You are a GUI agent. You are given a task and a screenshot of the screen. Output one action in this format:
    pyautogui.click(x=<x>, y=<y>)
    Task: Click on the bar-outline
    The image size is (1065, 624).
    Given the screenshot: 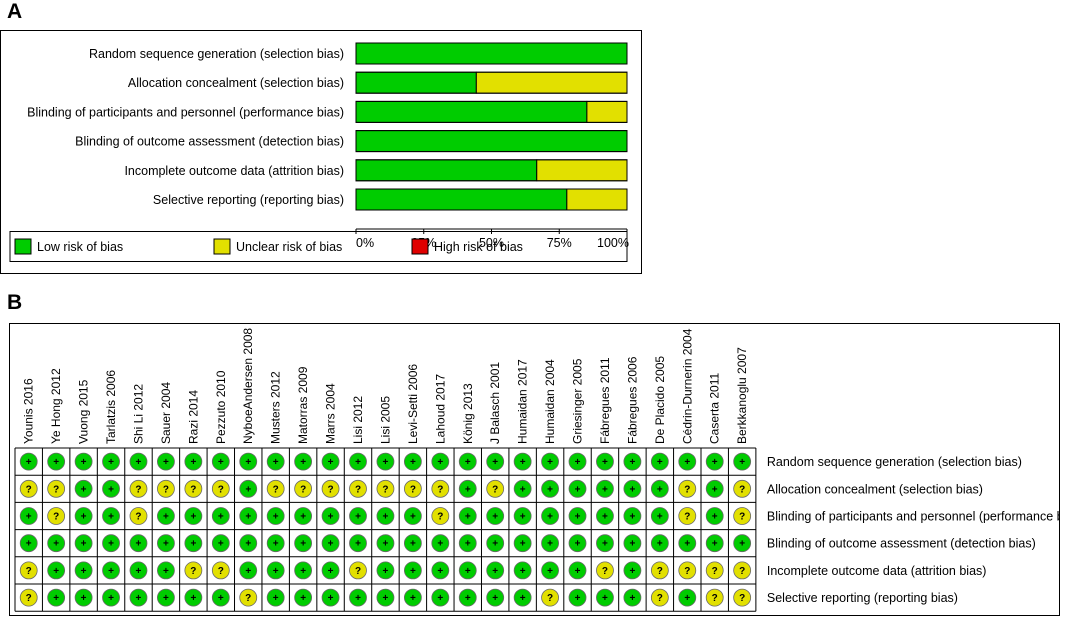 What is the action you would take?
    pyautogui.click(x=491, y=82)
    